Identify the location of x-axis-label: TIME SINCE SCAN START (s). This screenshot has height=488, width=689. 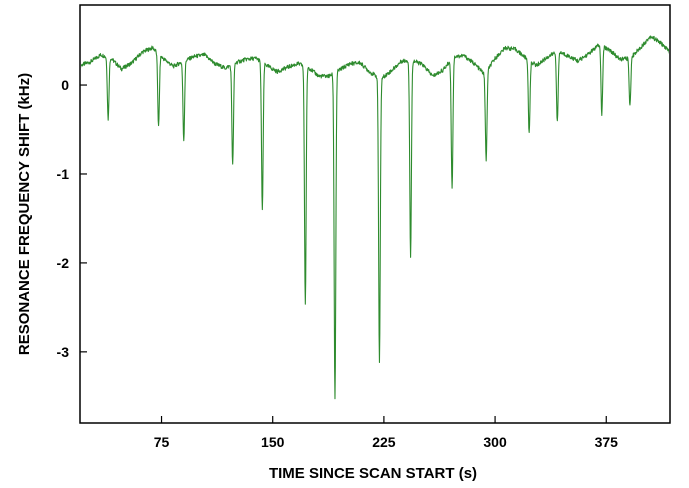
(373, 473).